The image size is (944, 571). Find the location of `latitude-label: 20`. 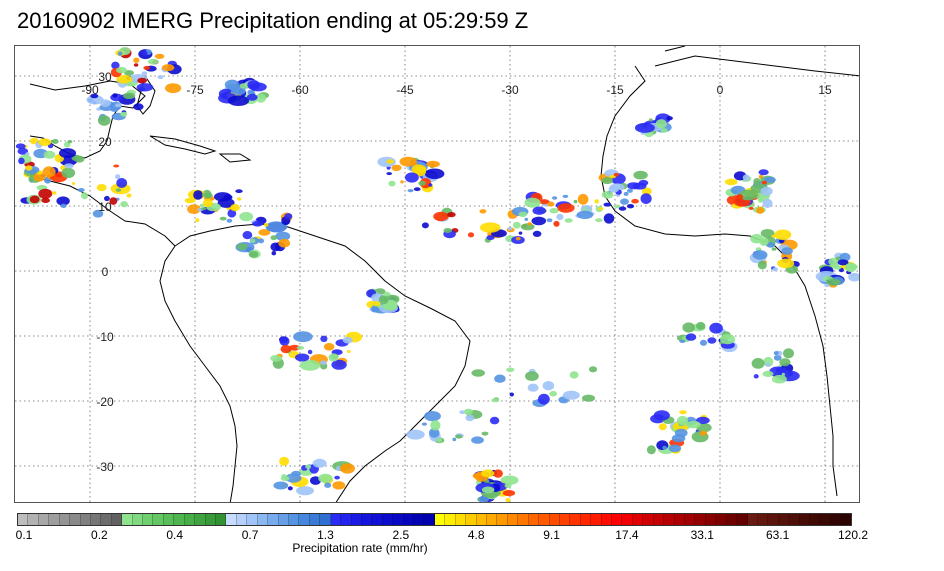

latitude-label: 20 is located at coordinates (105, 142).